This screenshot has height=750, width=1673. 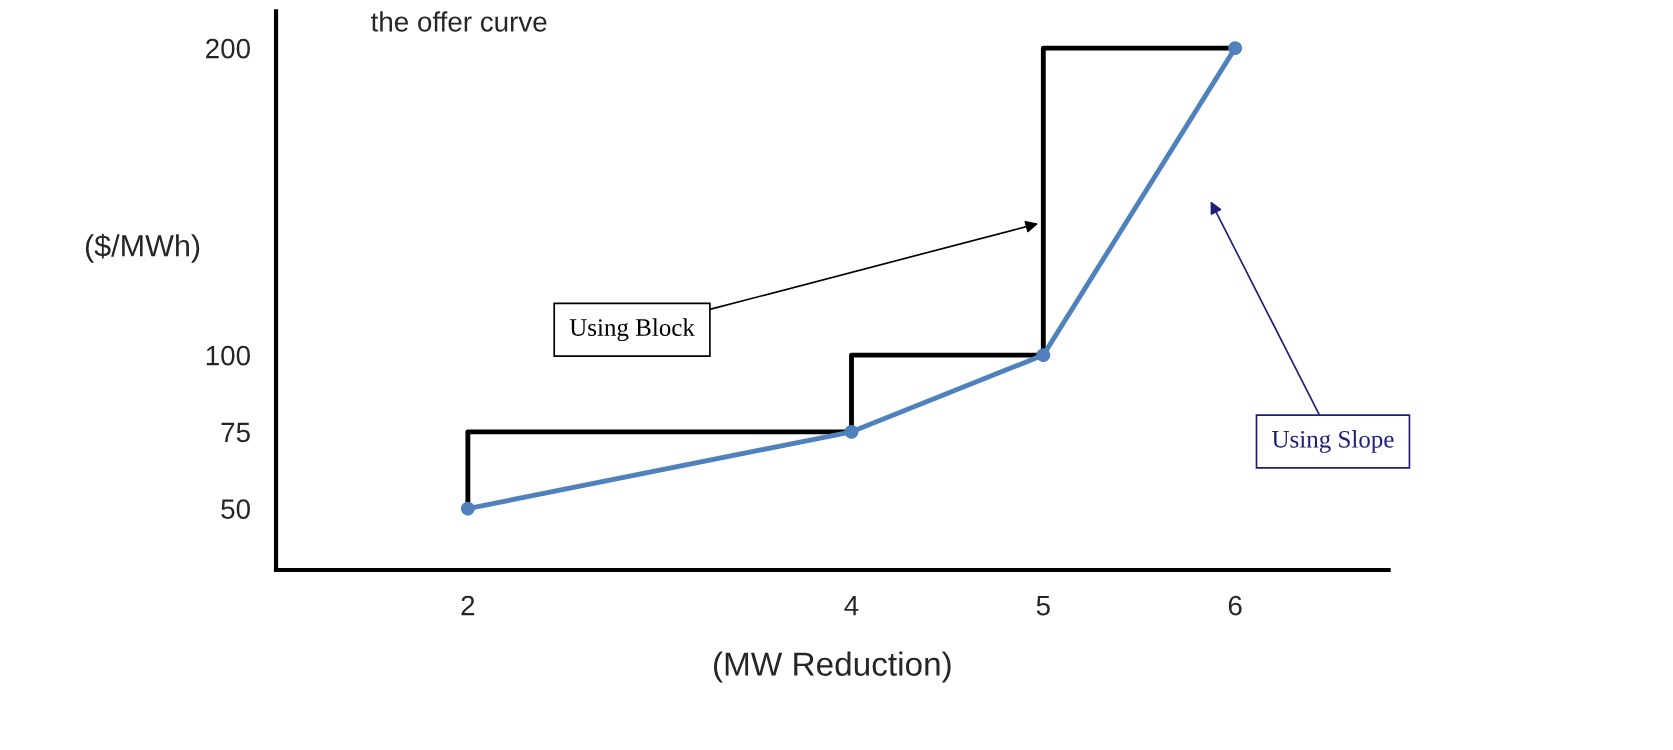 I want to click on x-tick-label: 6, so click(x=1235, y=605).